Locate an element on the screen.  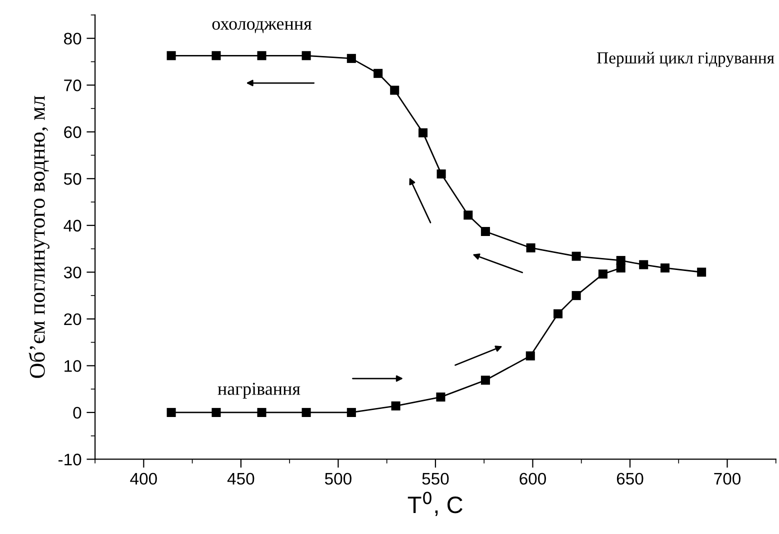
x-tick-label: 400 is located at coordinates (143, 478).